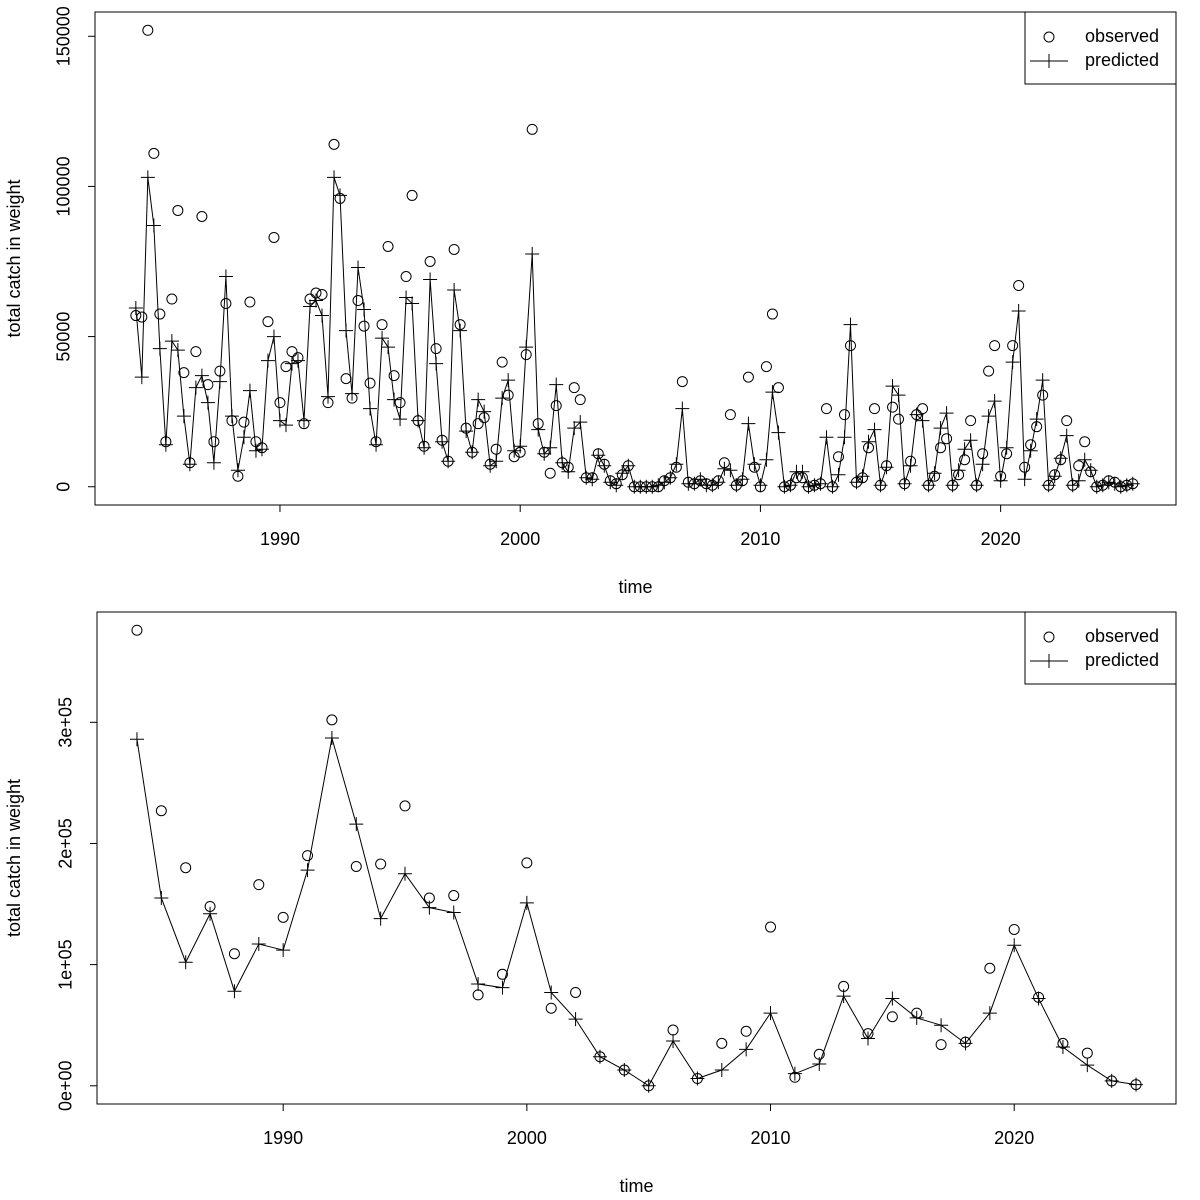 The height and width of the screenshot is (1200, 1200). What do you see at coordinates (760, 539) in the screenshot?
I see `x-tick-label: 2010` at bounding box center [760, 539].